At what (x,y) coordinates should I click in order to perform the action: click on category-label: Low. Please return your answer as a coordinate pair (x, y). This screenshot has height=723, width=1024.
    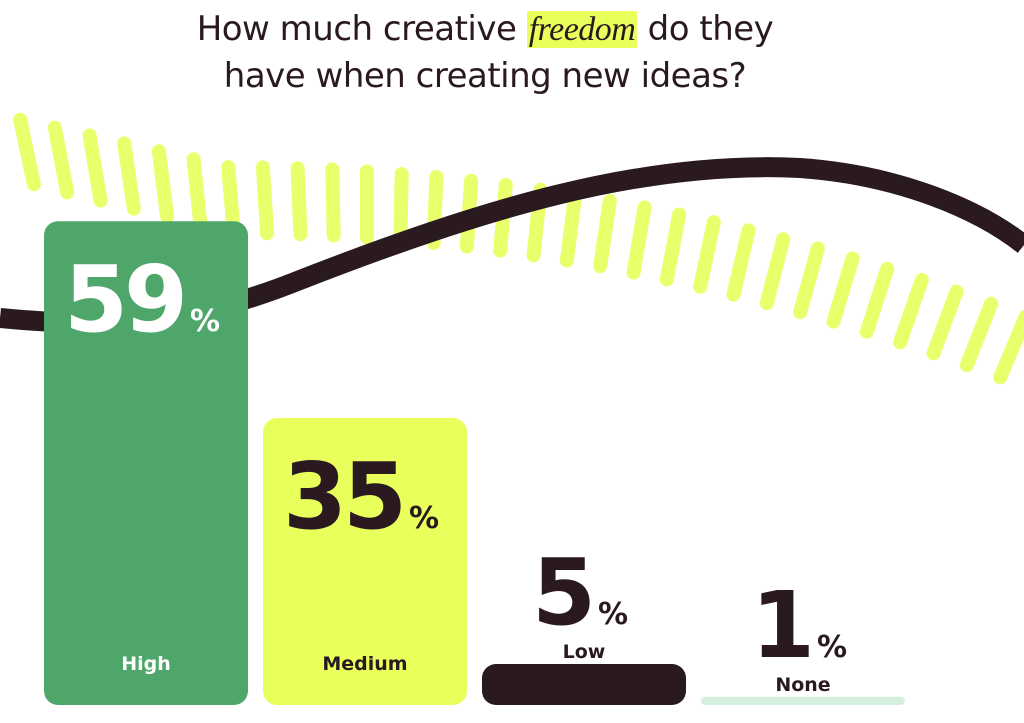
    Looking at the image, I should click on (584, 652).